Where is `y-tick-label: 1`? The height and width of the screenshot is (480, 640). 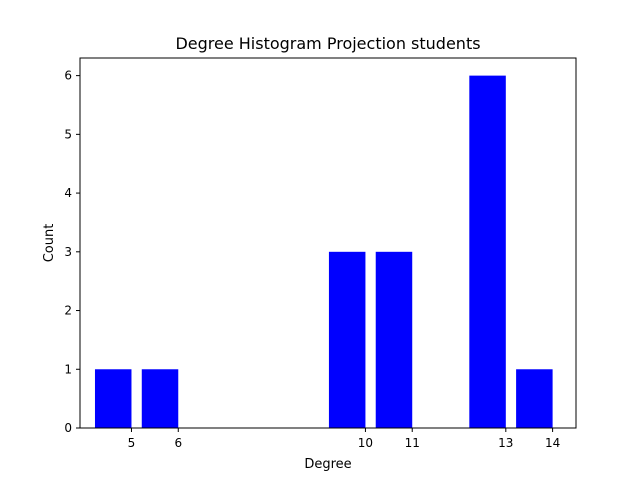 y-tick-label: 1 is located at coordinates (68, 369).